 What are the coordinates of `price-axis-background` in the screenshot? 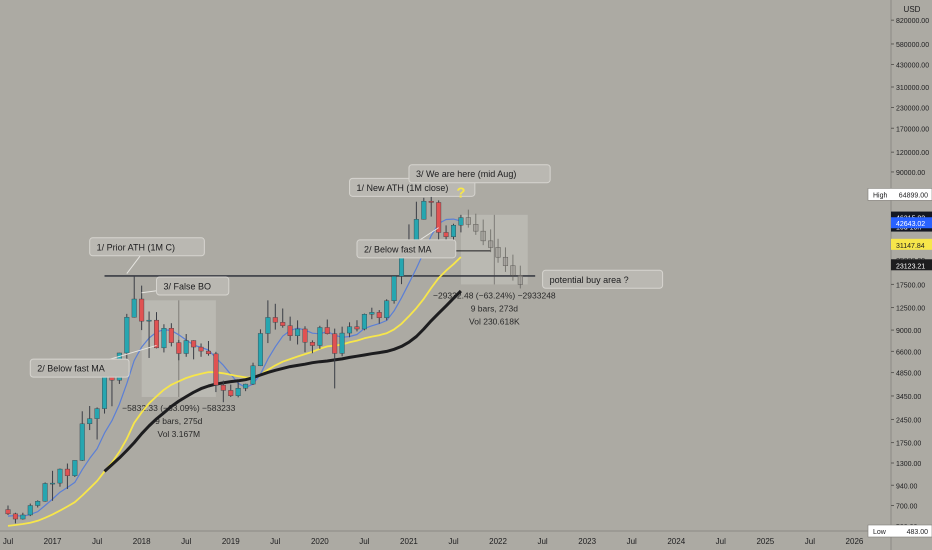 It's located at (911, 275).